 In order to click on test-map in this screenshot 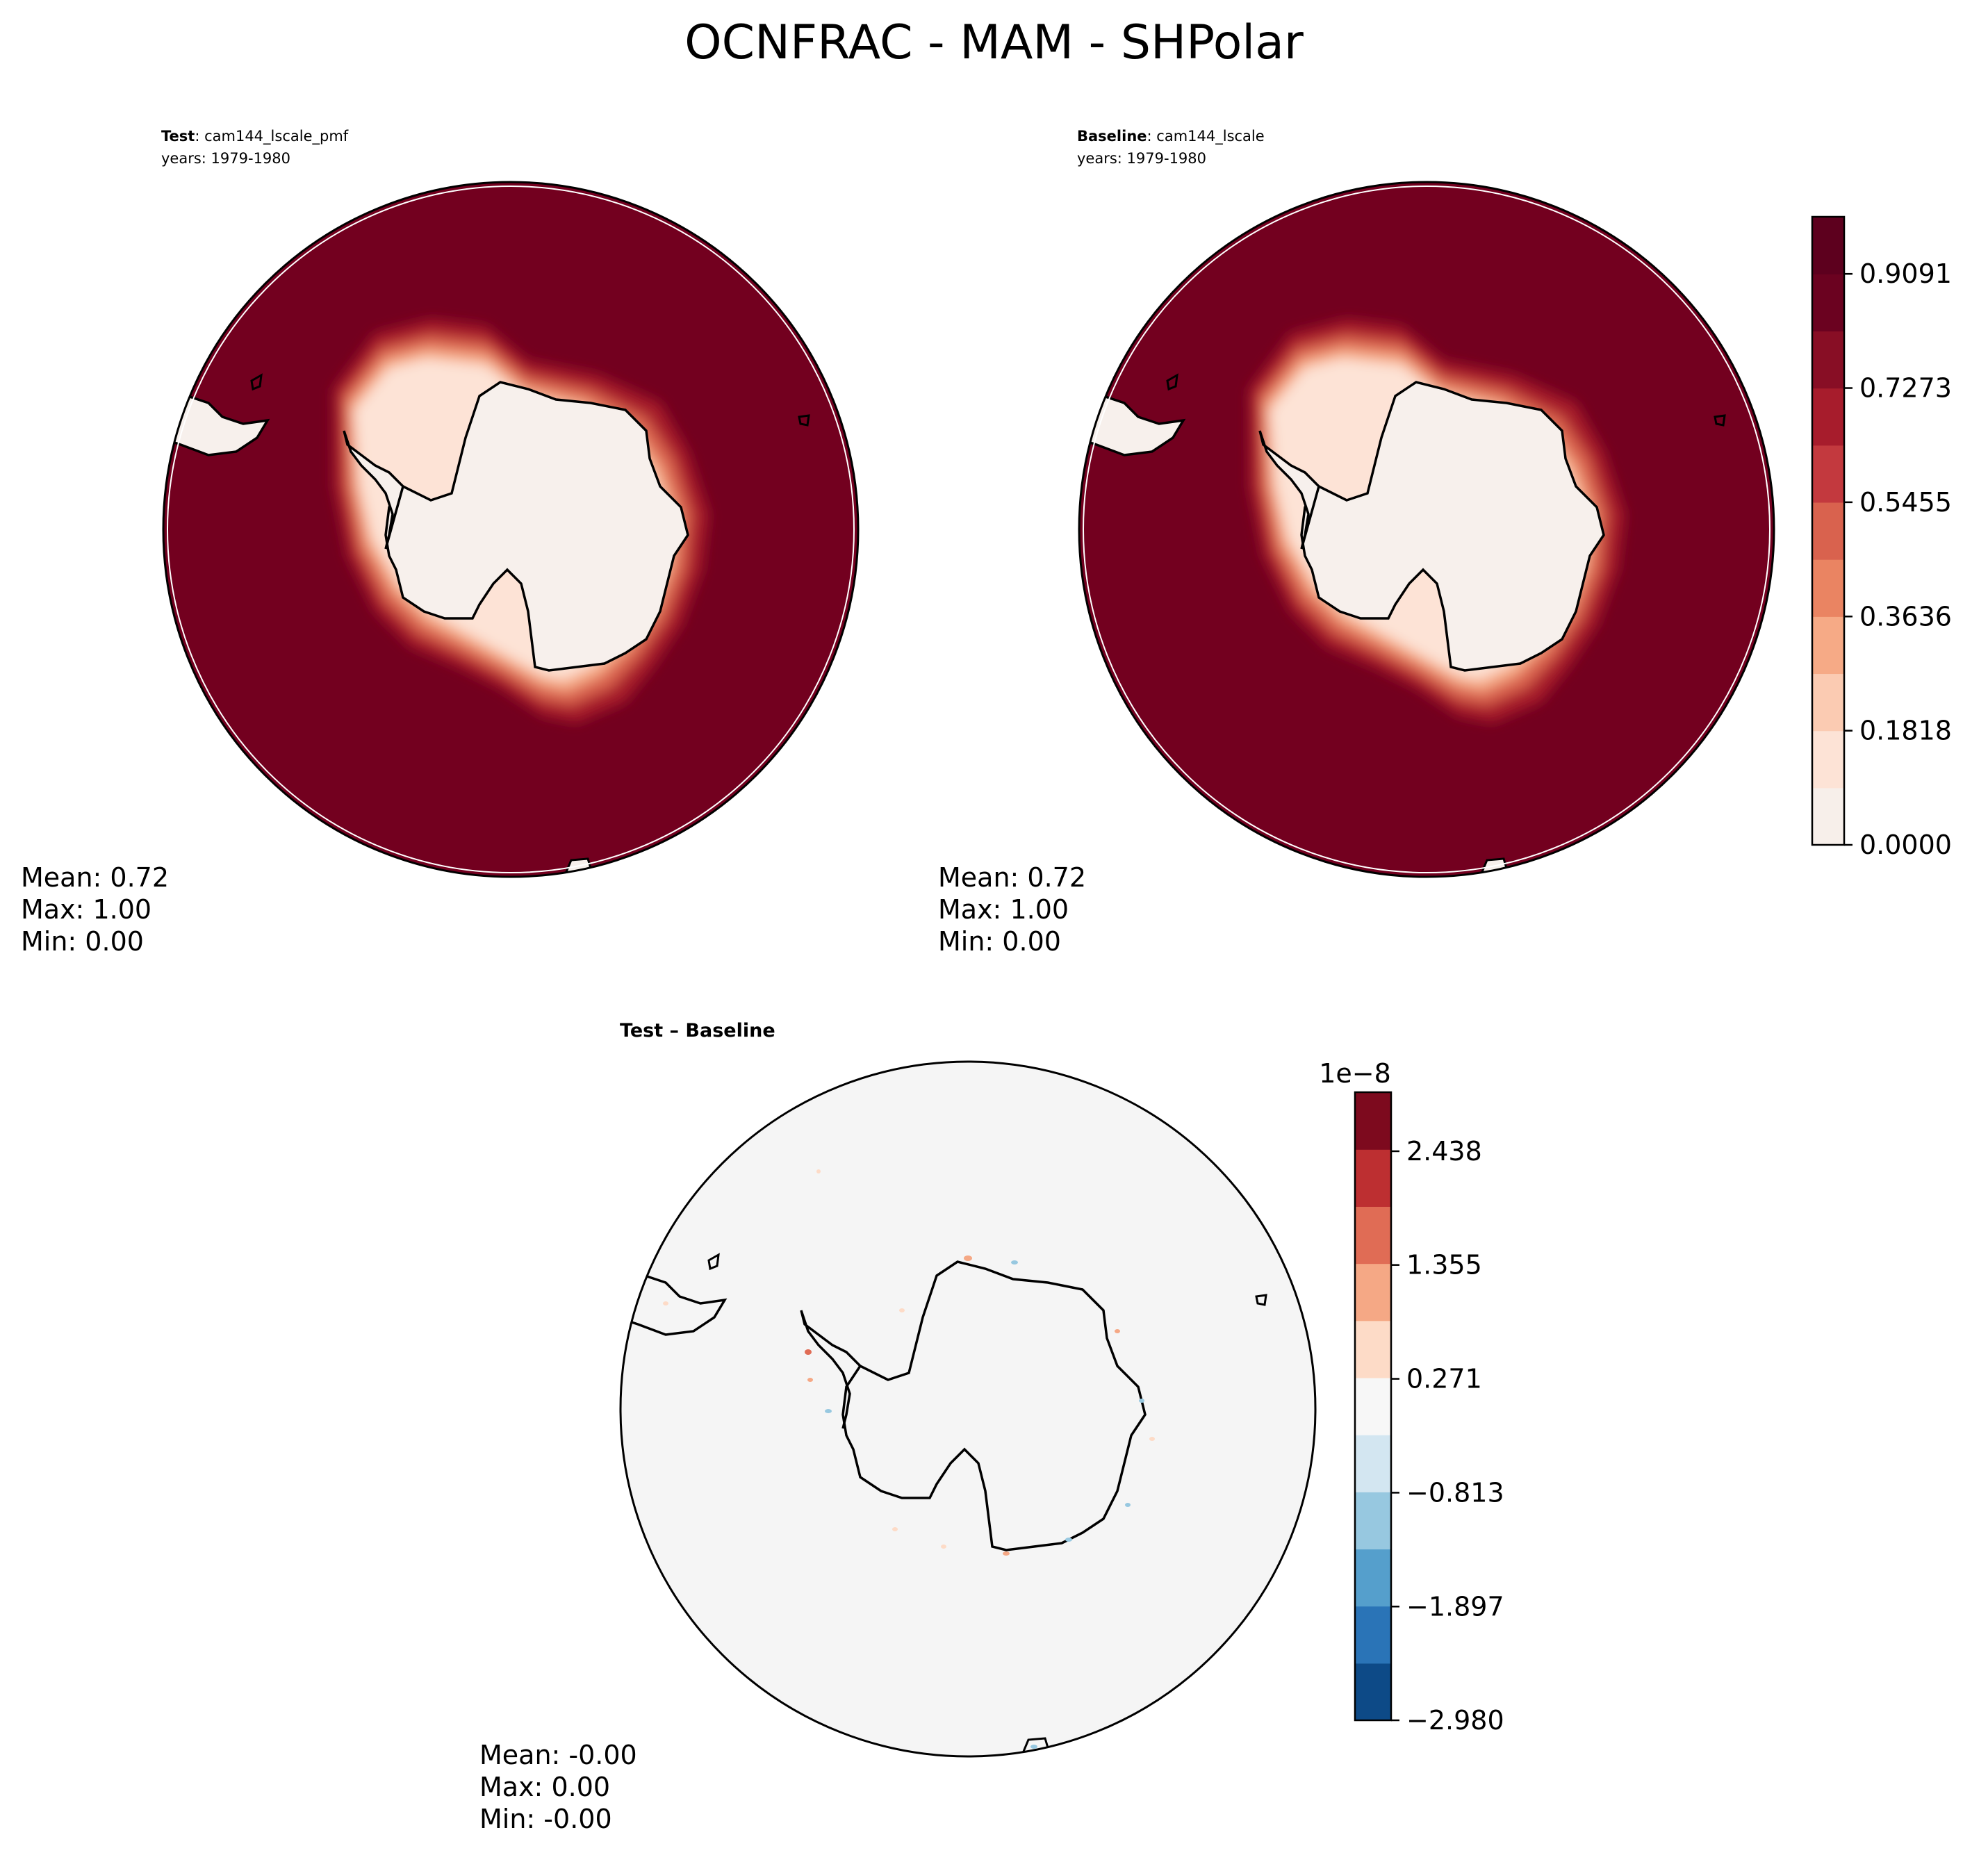, I will do `click(511, 529)`.